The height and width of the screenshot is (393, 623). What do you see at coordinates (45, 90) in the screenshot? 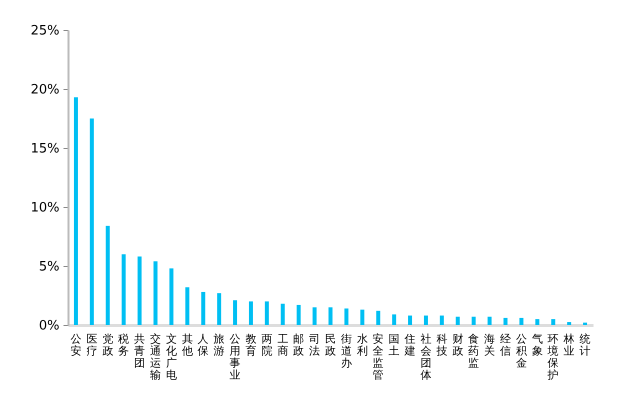
I see `y-tick-label: 20%` at bounding box center [45, 90].